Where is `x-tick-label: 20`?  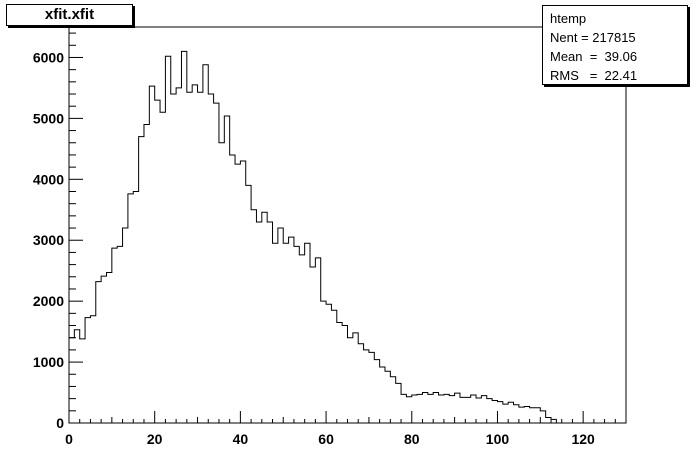 x-tick-label: 20 is located at coordinates (155, 439).